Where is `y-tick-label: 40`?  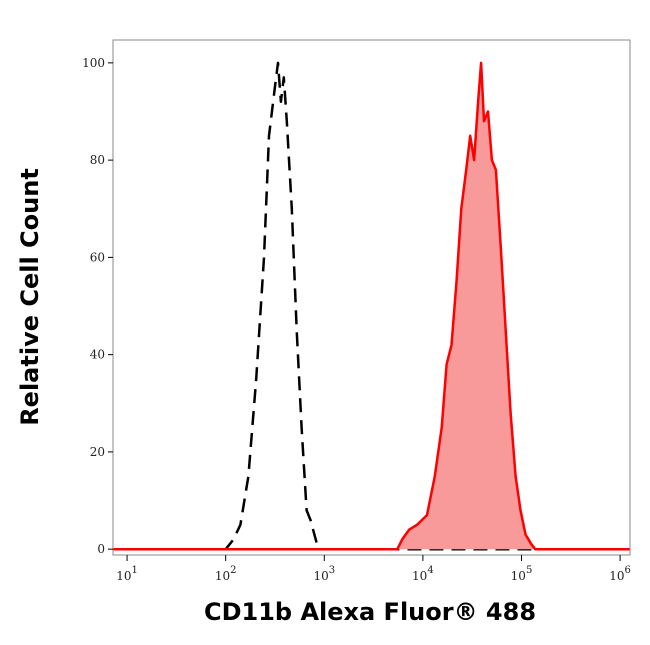 y-tick-label: 40 is located at coordinates (97, 355).